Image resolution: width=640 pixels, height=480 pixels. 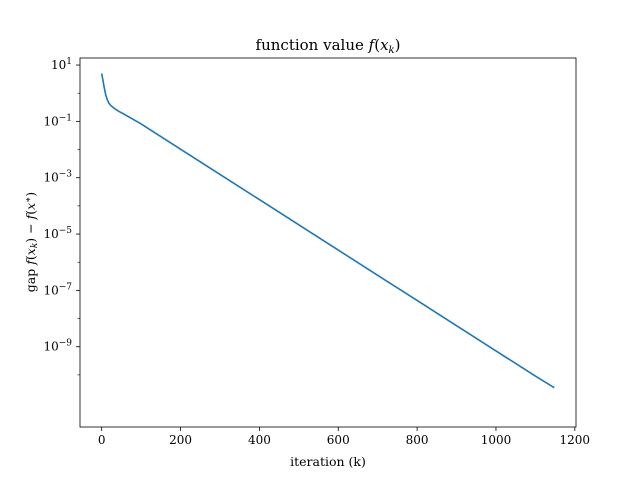 I want to click on y-tick-label-3: 10⁻⁵, so click(x=57, y=233).